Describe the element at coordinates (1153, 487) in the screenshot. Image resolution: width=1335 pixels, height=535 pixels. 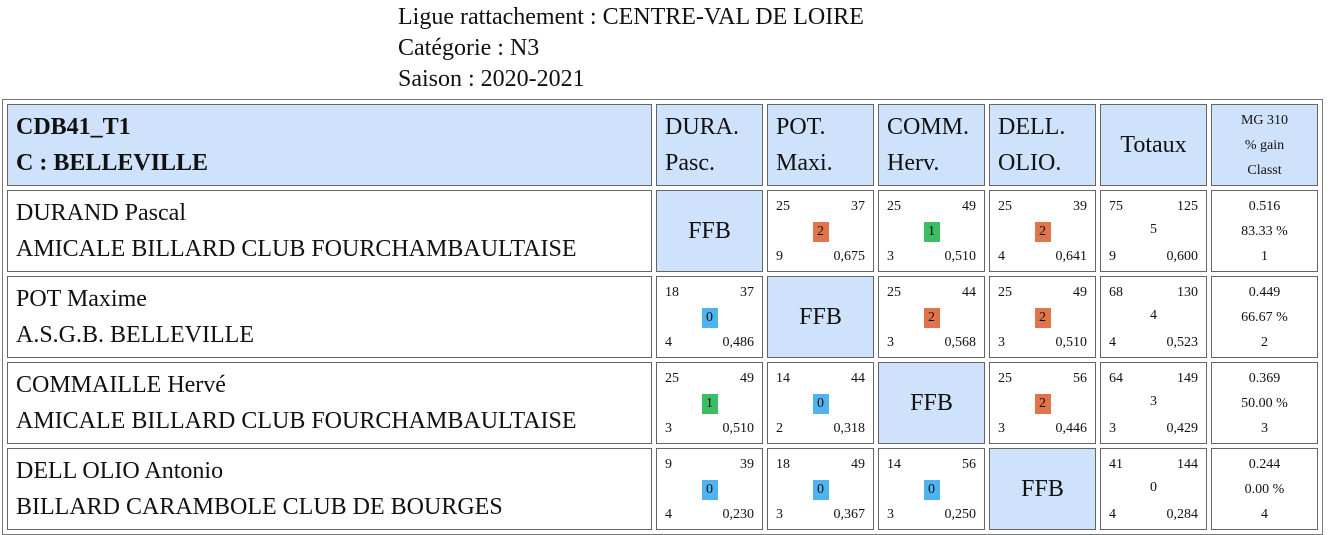
I see `total-match-points: 0` at that location.